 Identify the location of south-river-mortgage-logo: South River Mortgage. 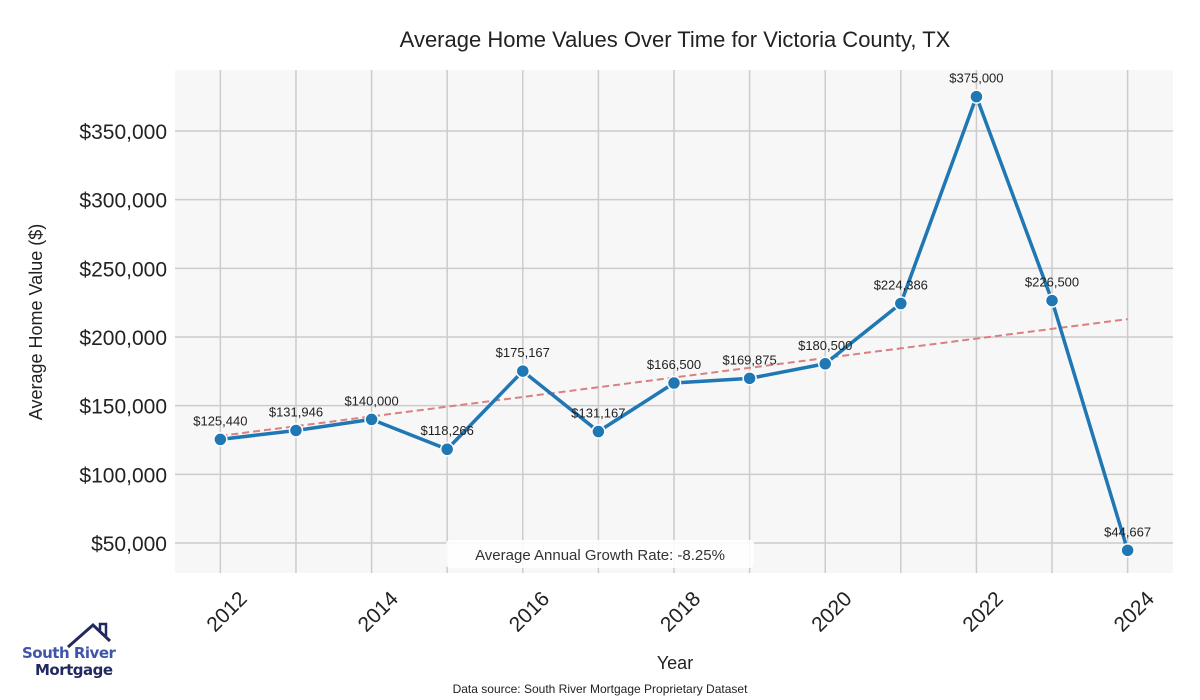
(72, 652).